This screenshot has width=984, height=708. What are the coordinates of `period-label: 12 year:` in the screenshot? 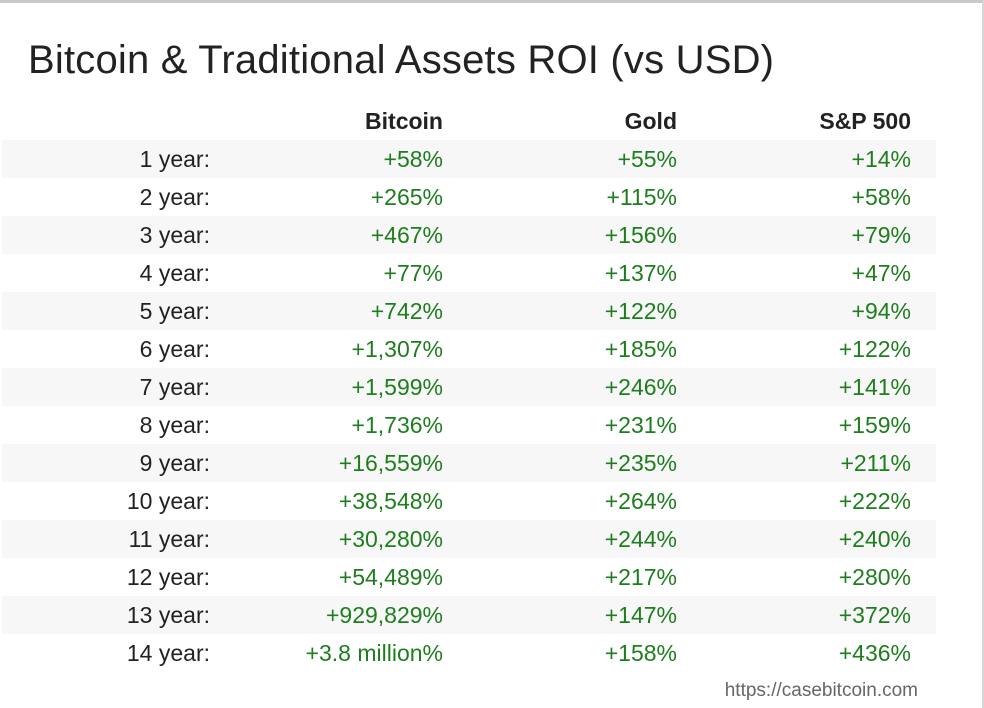 It's located at (168, 576).